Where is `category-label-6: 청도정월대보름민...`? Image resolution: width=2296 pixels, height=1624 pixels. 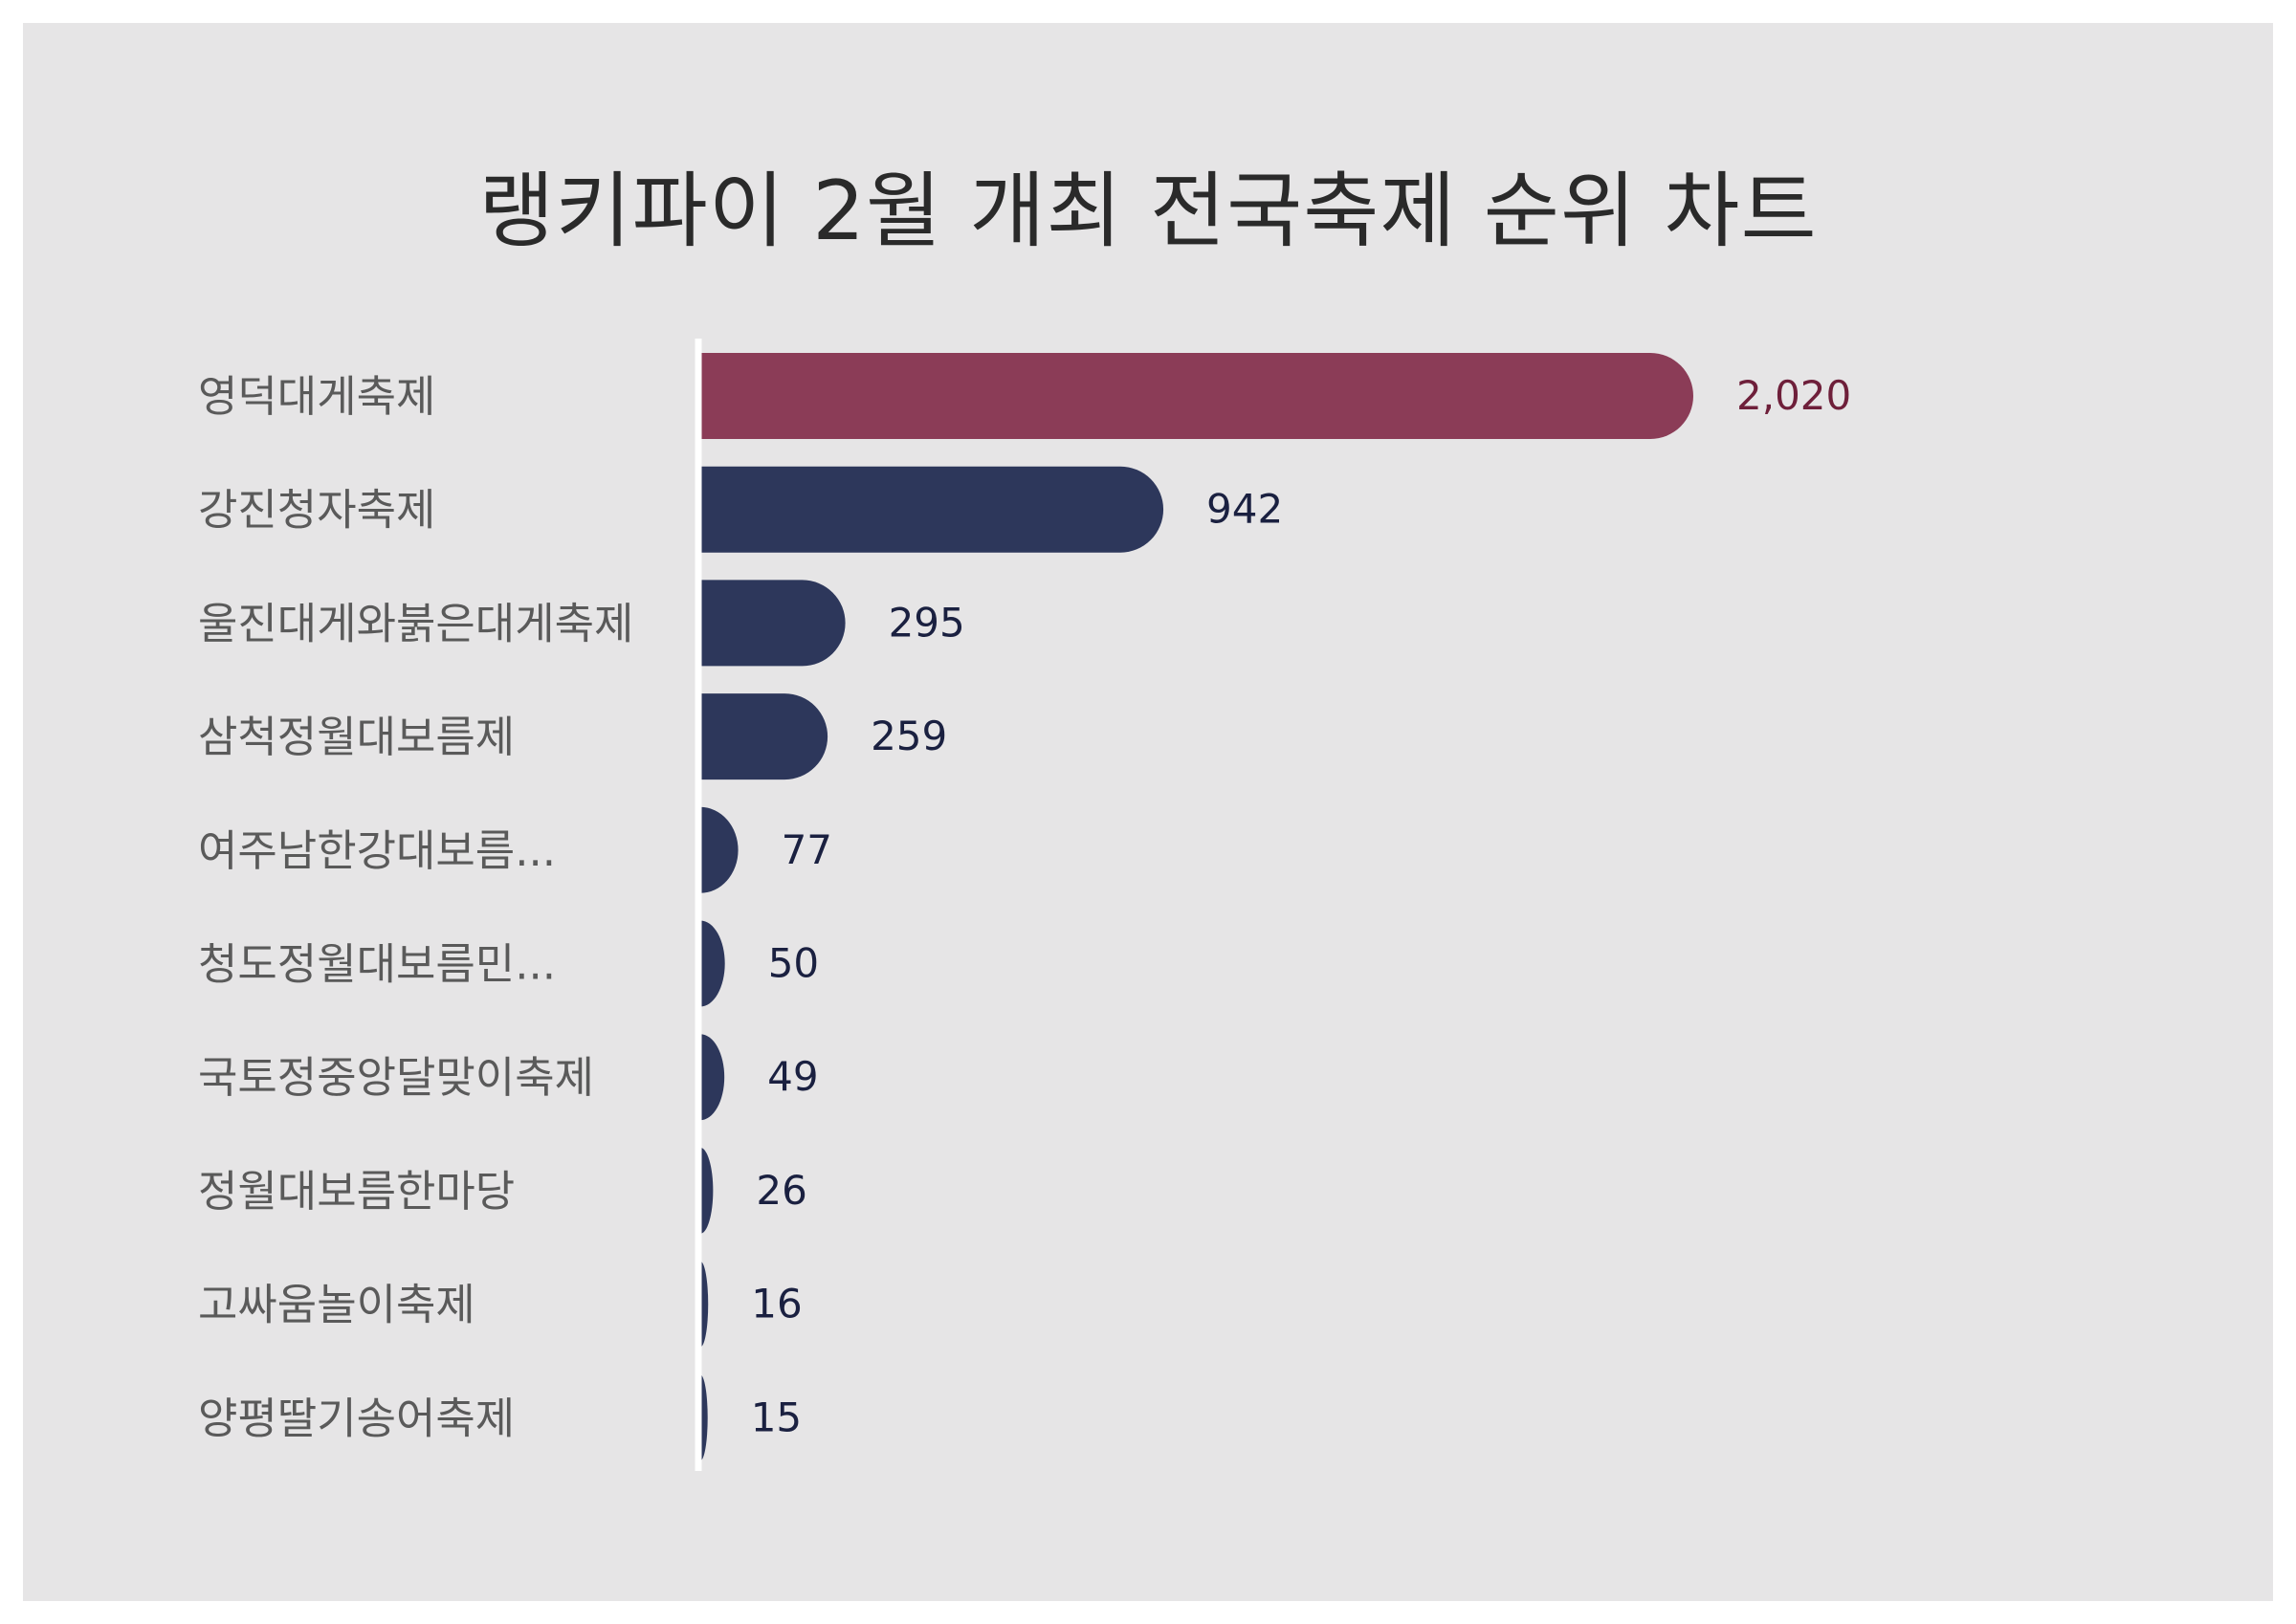
category-label-6: 청도정월대보름민... is located at coordinates (377, 965).